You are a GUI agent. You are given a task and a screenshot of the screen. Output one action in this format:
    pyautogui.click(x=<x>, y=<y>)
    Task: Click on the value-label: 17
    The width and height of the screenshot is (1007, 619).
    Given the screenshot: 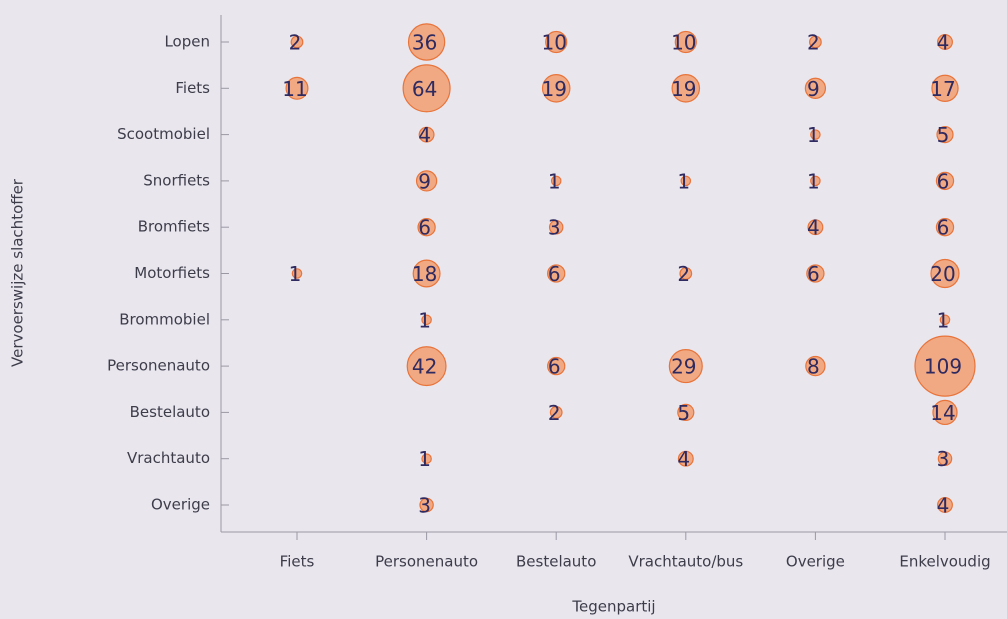 What is the action you would take?
    pyautogui.click(x=942, y=89)
    